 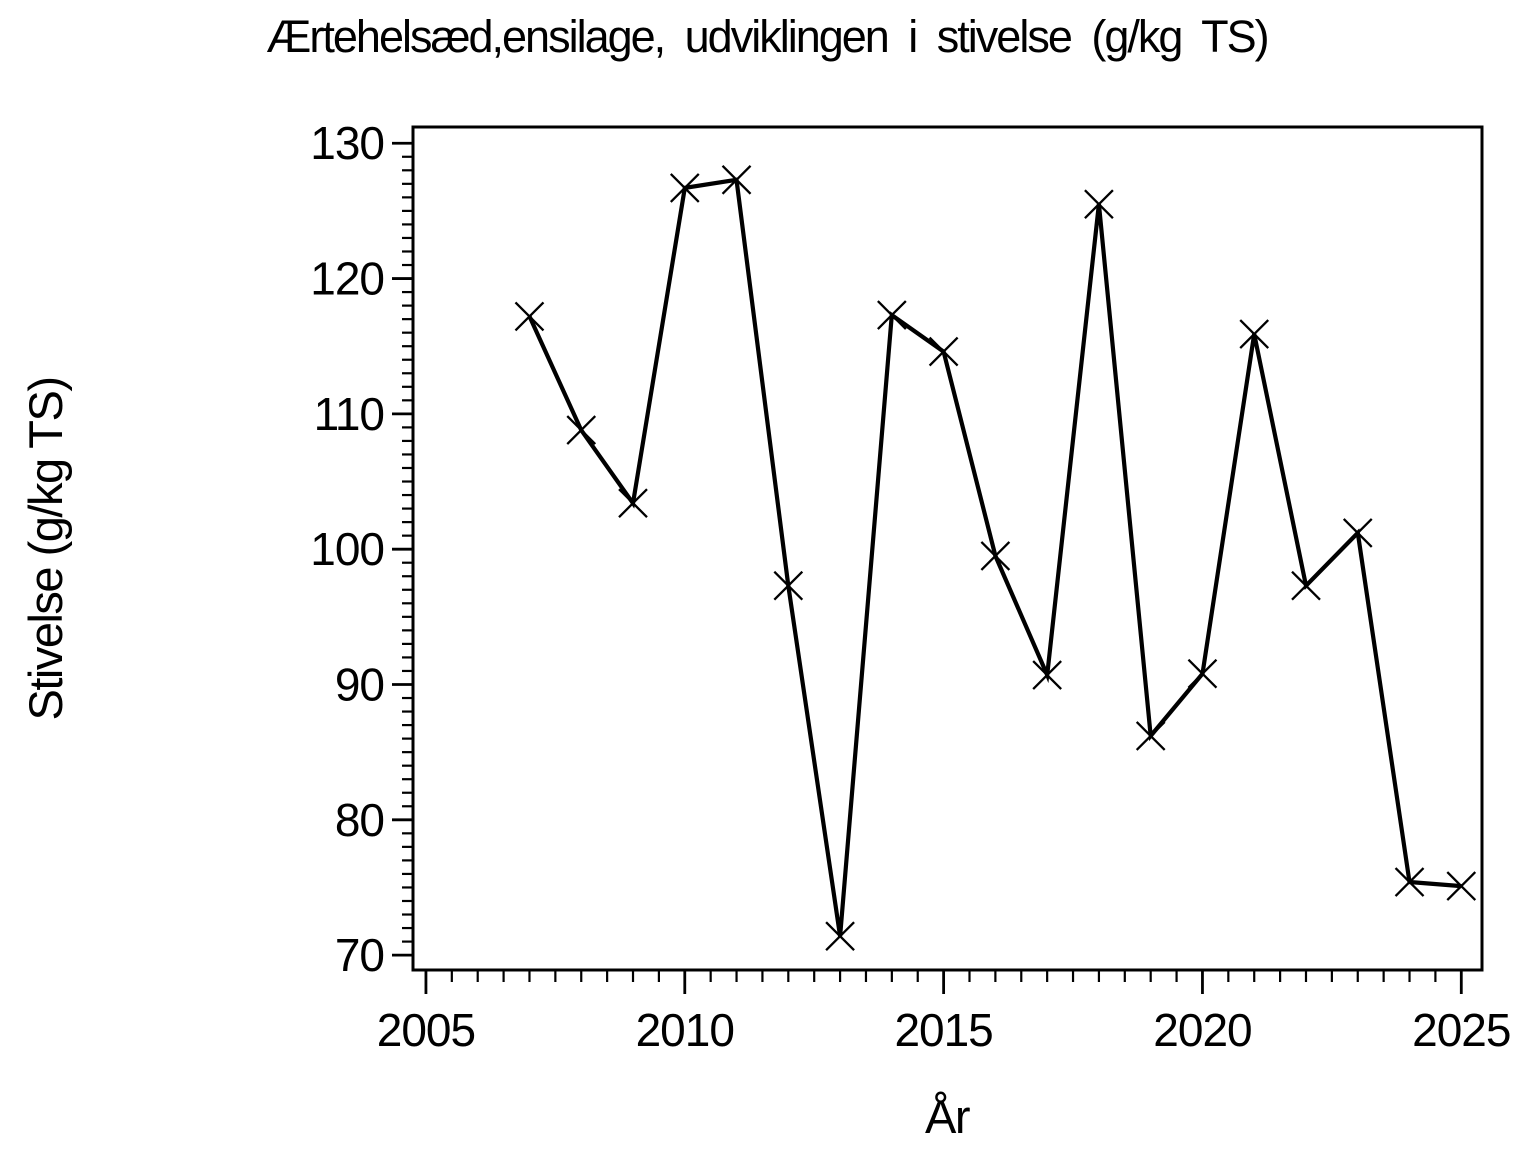 What do you see at coordinates (45, 548) in the screenshot?
I see `y-axis-label: Stivelse (g/kg TS)` at bounding box center [45, 548].